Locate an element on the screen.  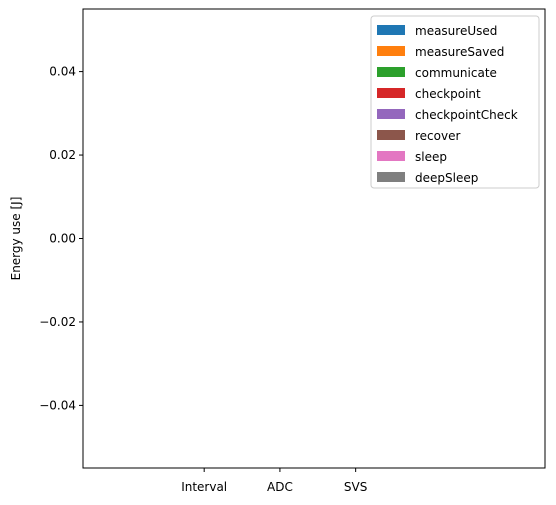
legend-frame is located at coordinates (455, 102).